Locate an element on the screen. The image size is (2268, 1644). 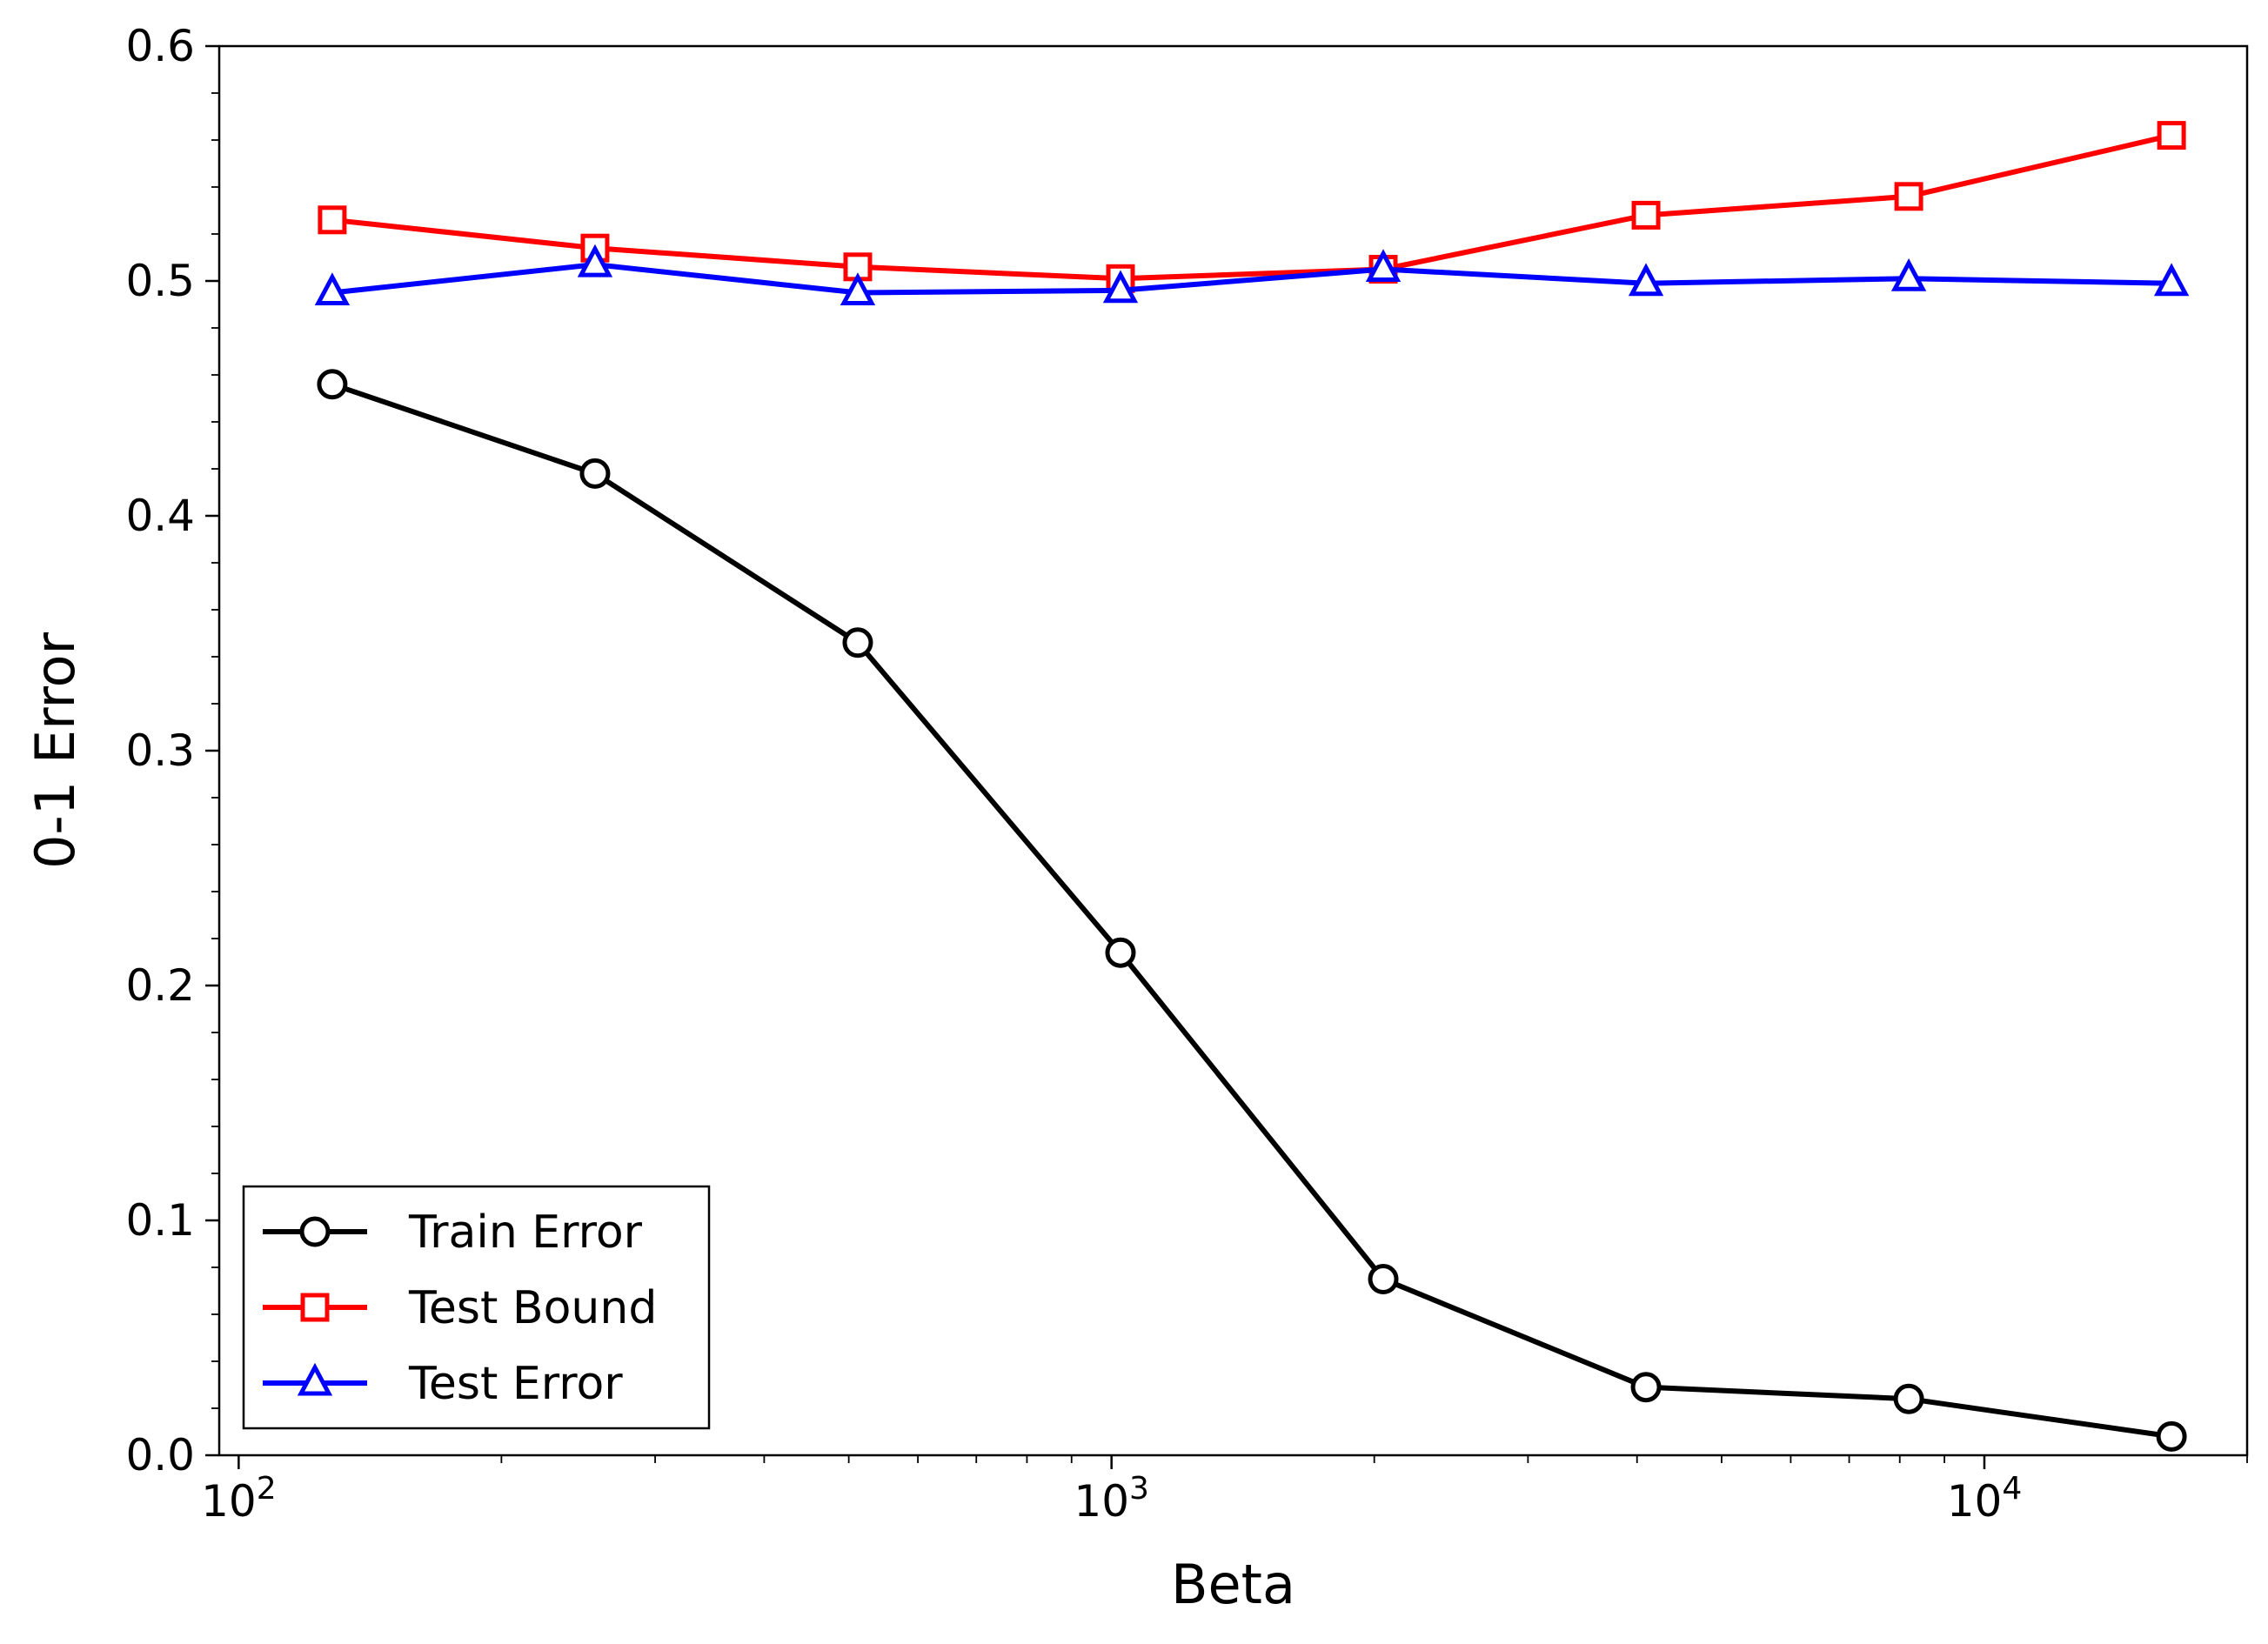
y-tick-label: 0.6 is located at coordinates (160, 46).